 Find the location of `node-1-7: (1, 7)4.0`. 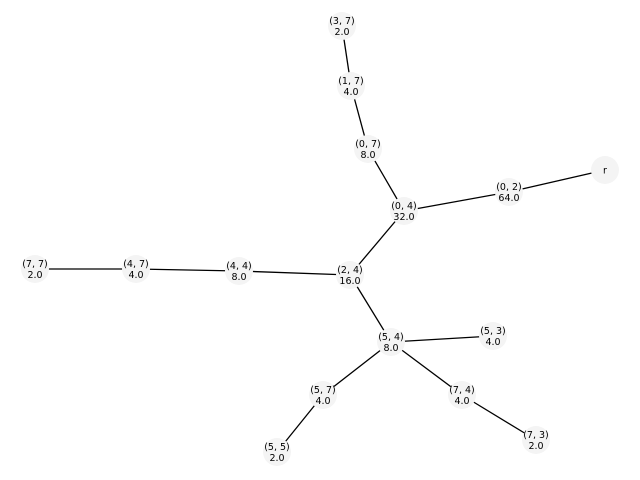

node-1-7: (1, 7)4.0 is located at coordinates (351, 86).